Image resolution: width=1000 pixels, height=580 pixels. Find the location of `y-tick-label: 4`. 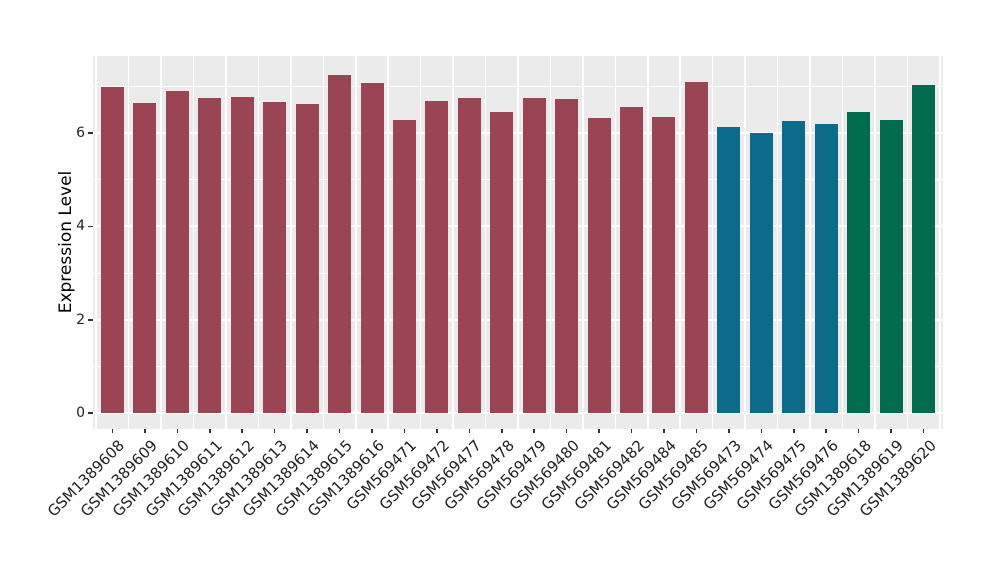

y-tick-label: 4 is located at coordinates (80, 226).